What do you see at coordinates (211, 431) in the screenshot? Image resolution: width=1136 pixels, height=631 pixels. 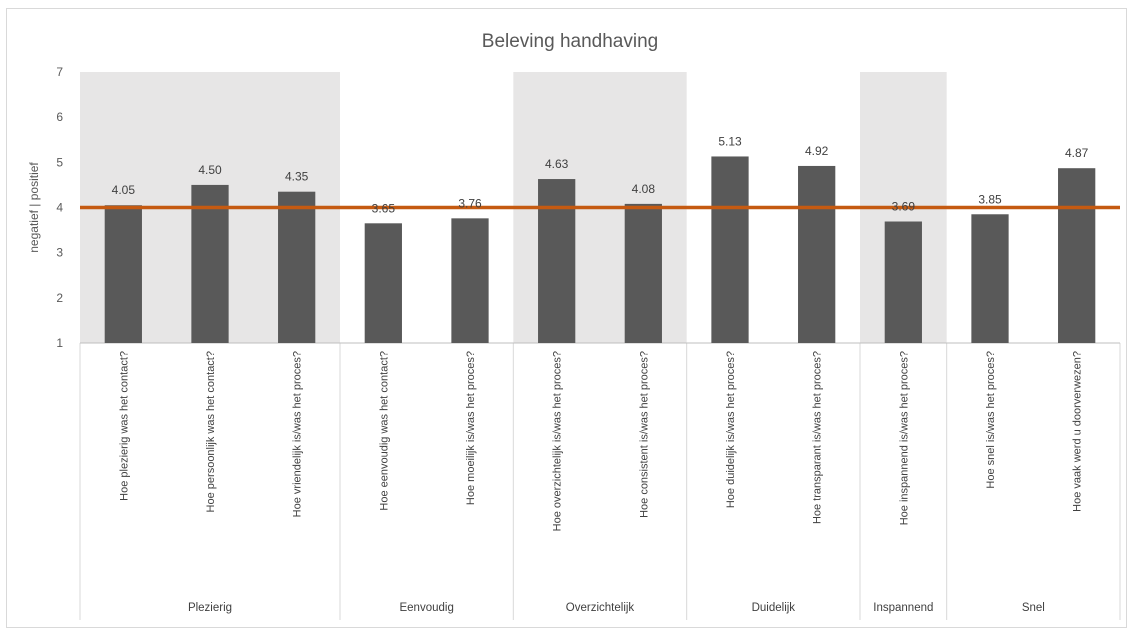 I see `category-label: Hoe persoonlijk was het contact?` at bounding box center [211, 431].